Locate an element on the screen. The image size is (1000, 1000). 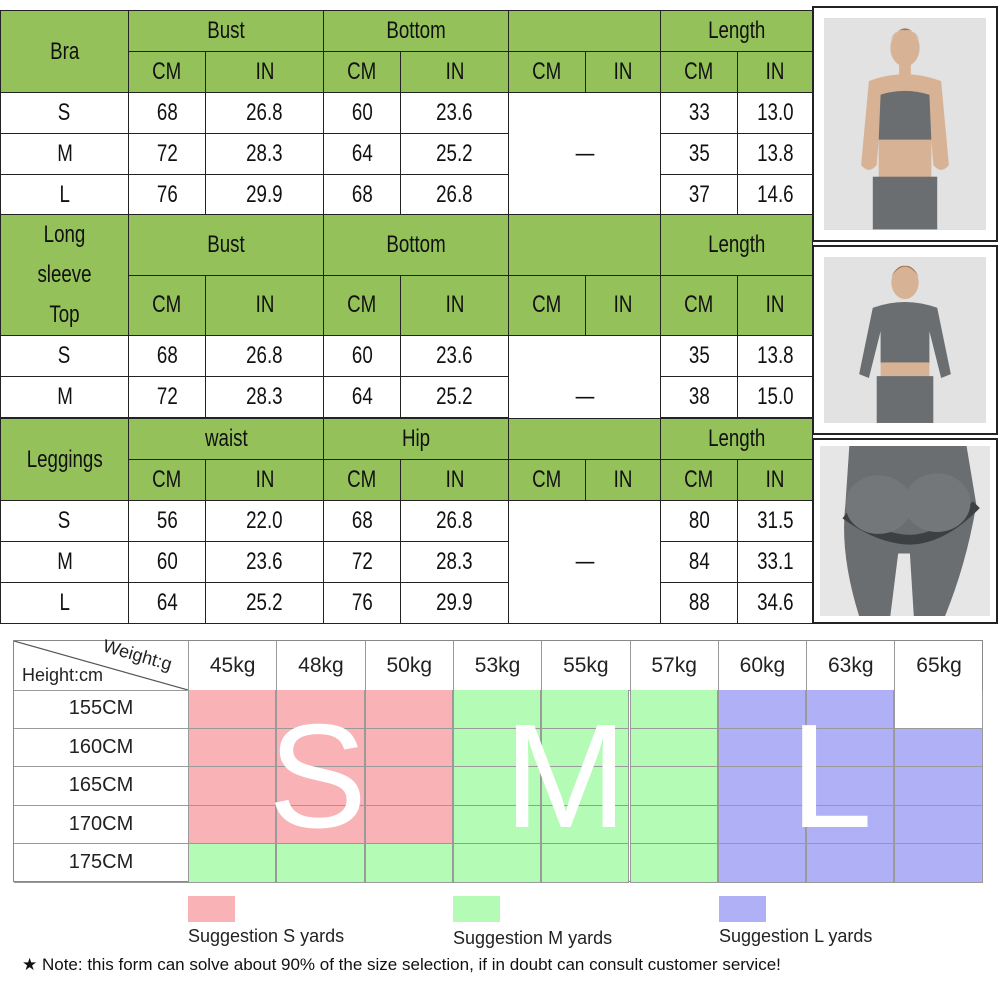
value-cell: 76 is located at coordinates (362, 603).